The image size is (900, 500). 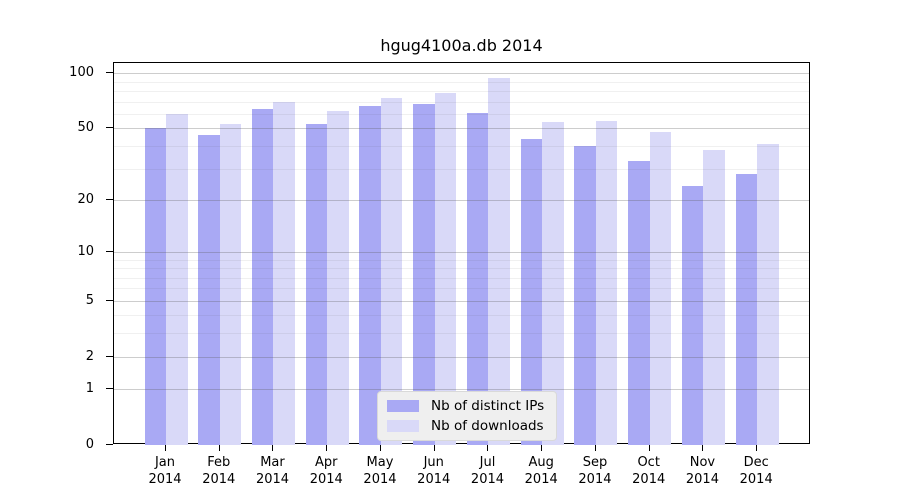 I want to click on y-tick-label: 10, so click(x=85, y=251).